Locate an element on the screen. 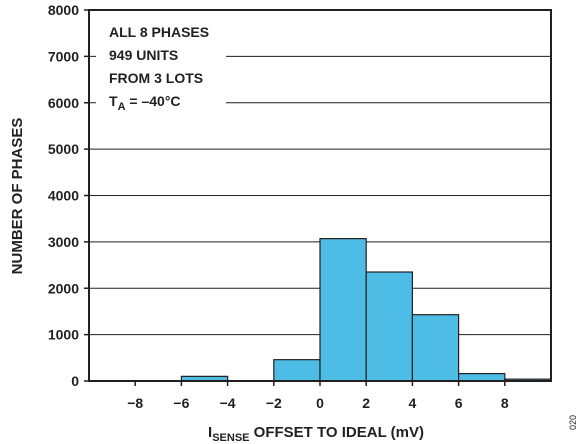  y-tick-label: 2000 is located at coordinates (63, 288).